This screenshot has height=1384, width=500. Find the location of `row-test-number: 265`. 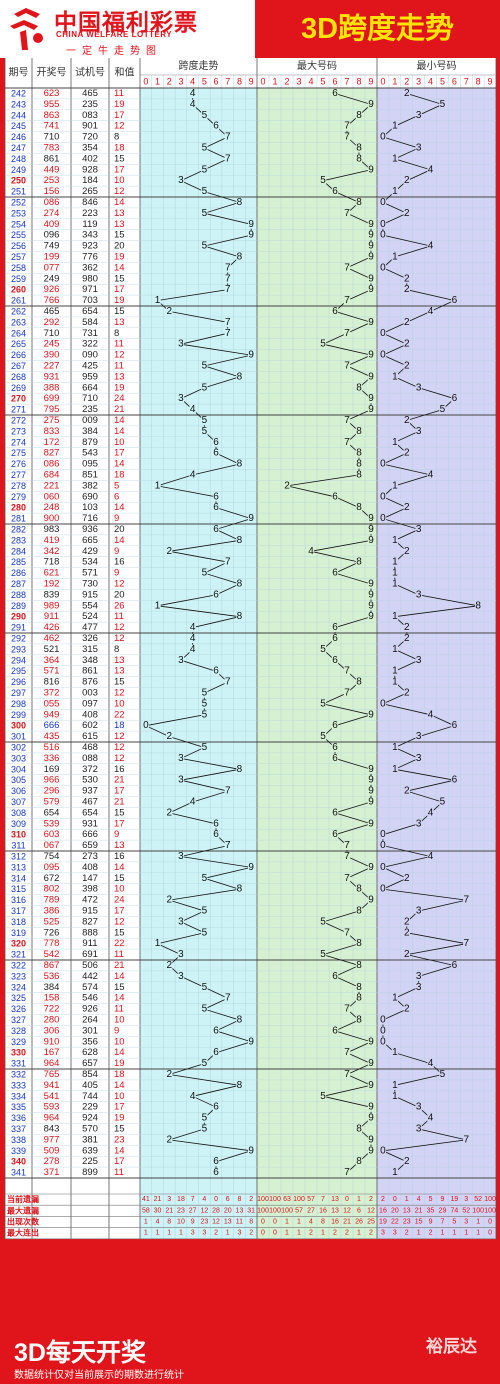

row-test-number: 265 is located at coordinates (90, 191).